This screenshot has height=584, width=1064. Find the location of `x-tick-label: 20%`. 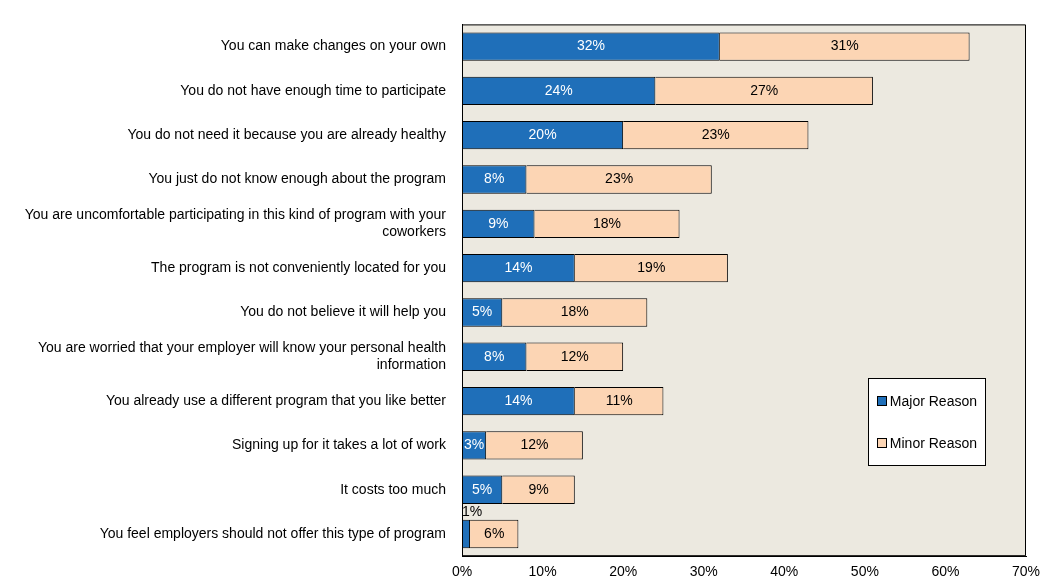

x-tick-label: 20% is located at coordinates (623, 571).